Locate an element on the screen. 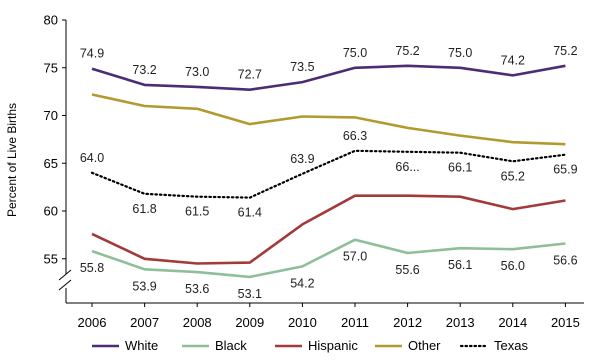 This screenshot has height=360, width=591. data-label-white: 73.0 is located at coordinates (197, 72).